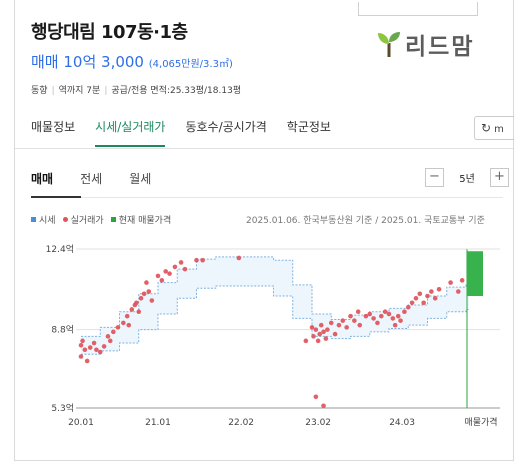  I want to click on top-control-box, so click(418, 9).